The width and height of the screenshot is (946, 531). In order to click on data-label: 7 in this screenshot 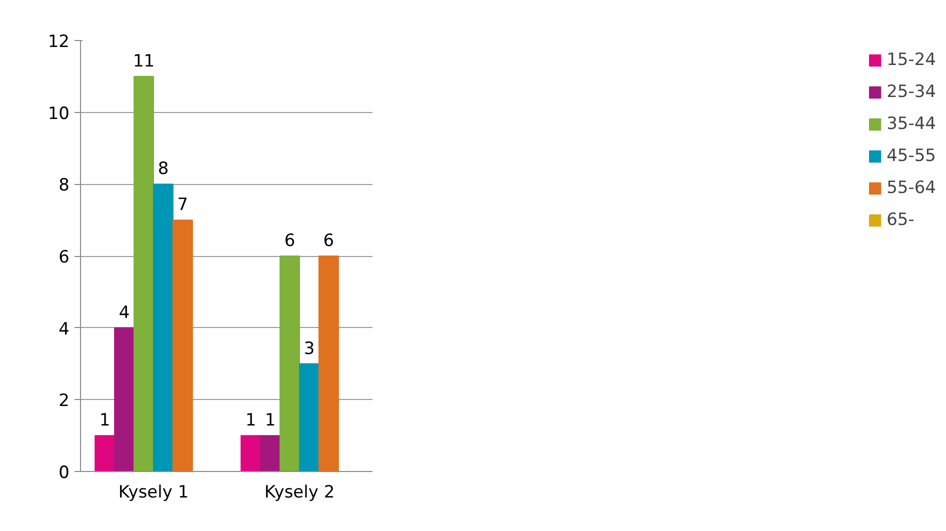, I will do `click(182, 205)`.